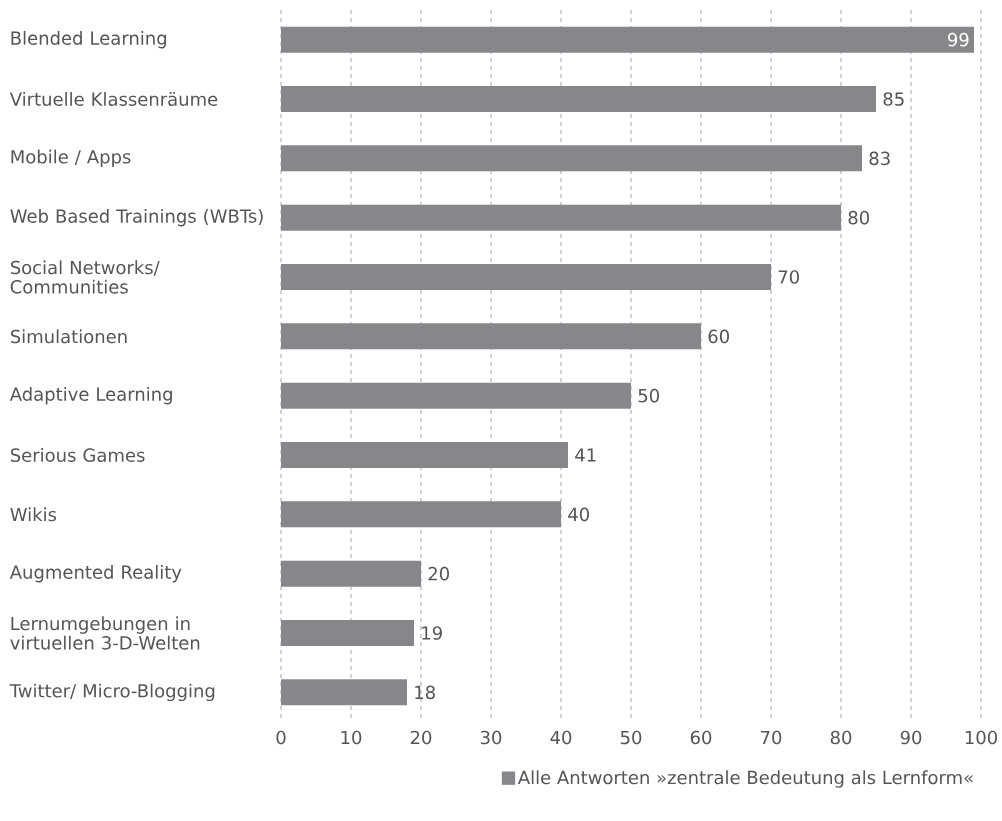  I want to click on x-tick-label: 20, so click(421, 737).